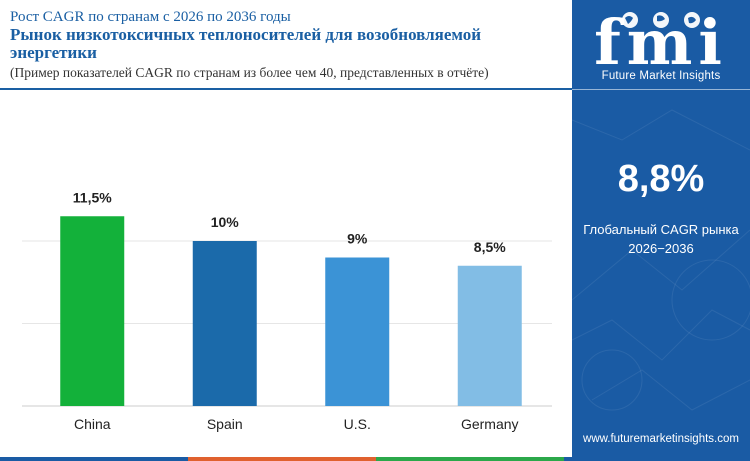  I want to click on bar-value-label: 10%, so click(225, 222).